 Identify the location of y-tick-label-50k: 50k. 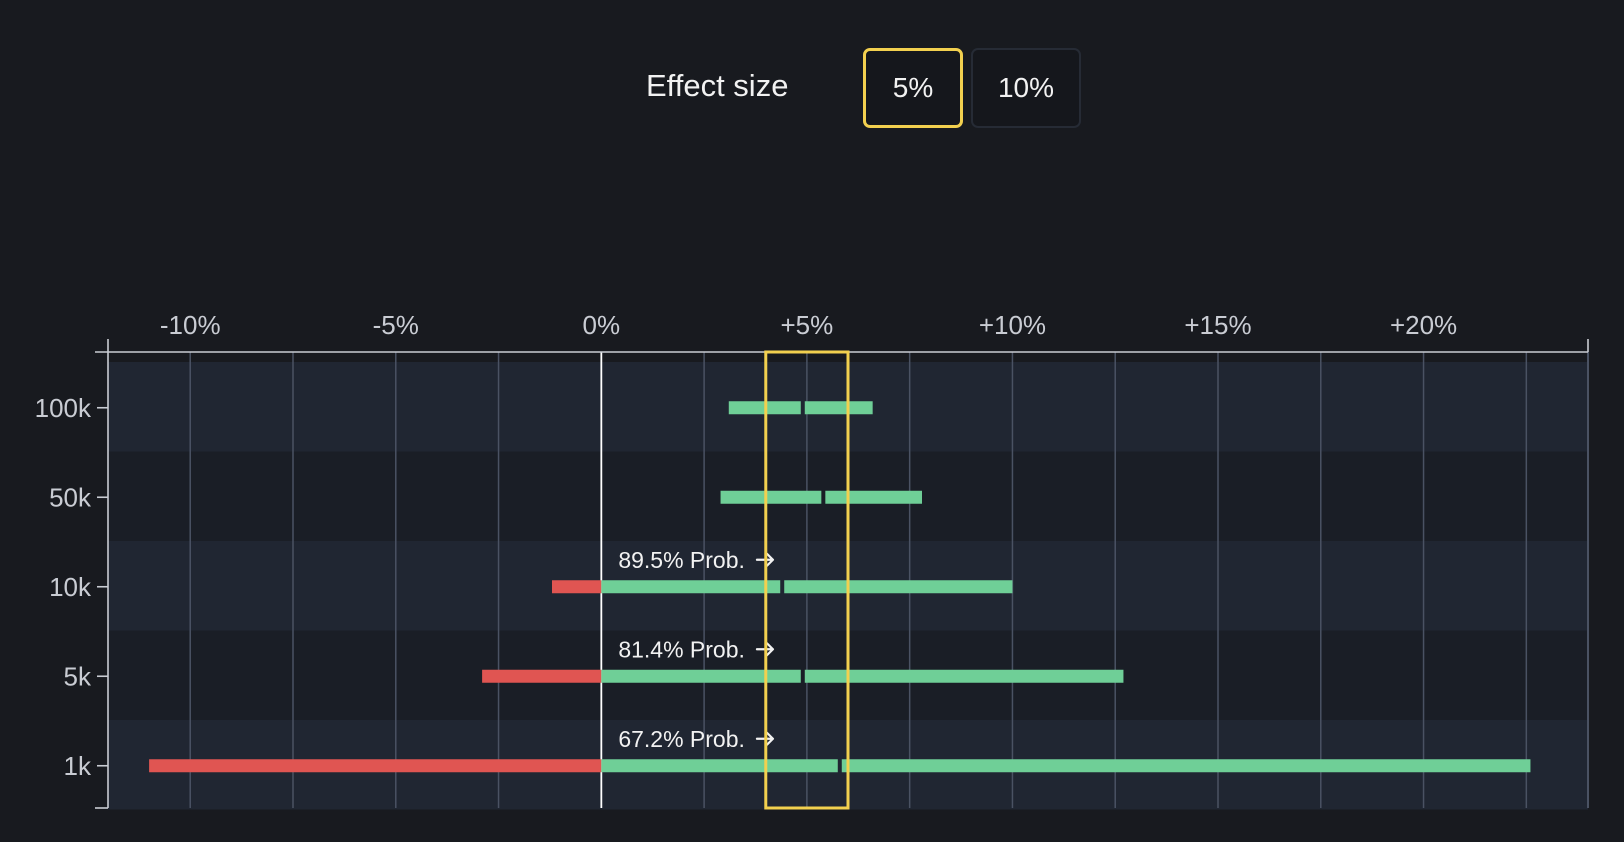
(70, 497).